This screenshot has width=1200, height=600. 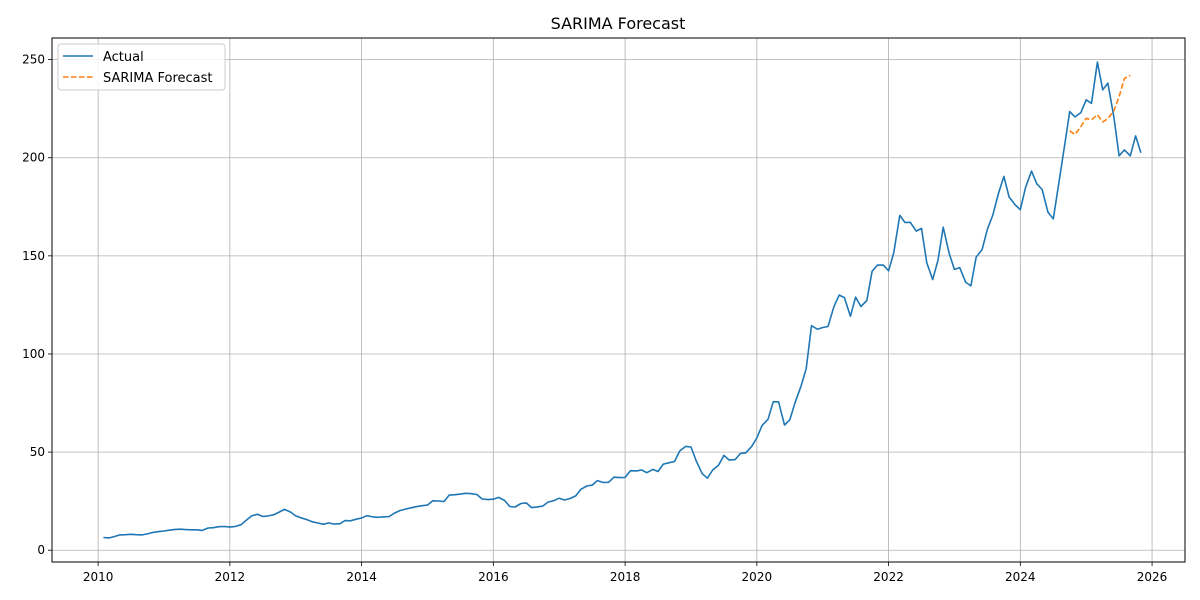 What do you see at coordinates (493, 577) in the screenshot?
I see `x-tick-label: 2016` at bounding box center [493, 577].